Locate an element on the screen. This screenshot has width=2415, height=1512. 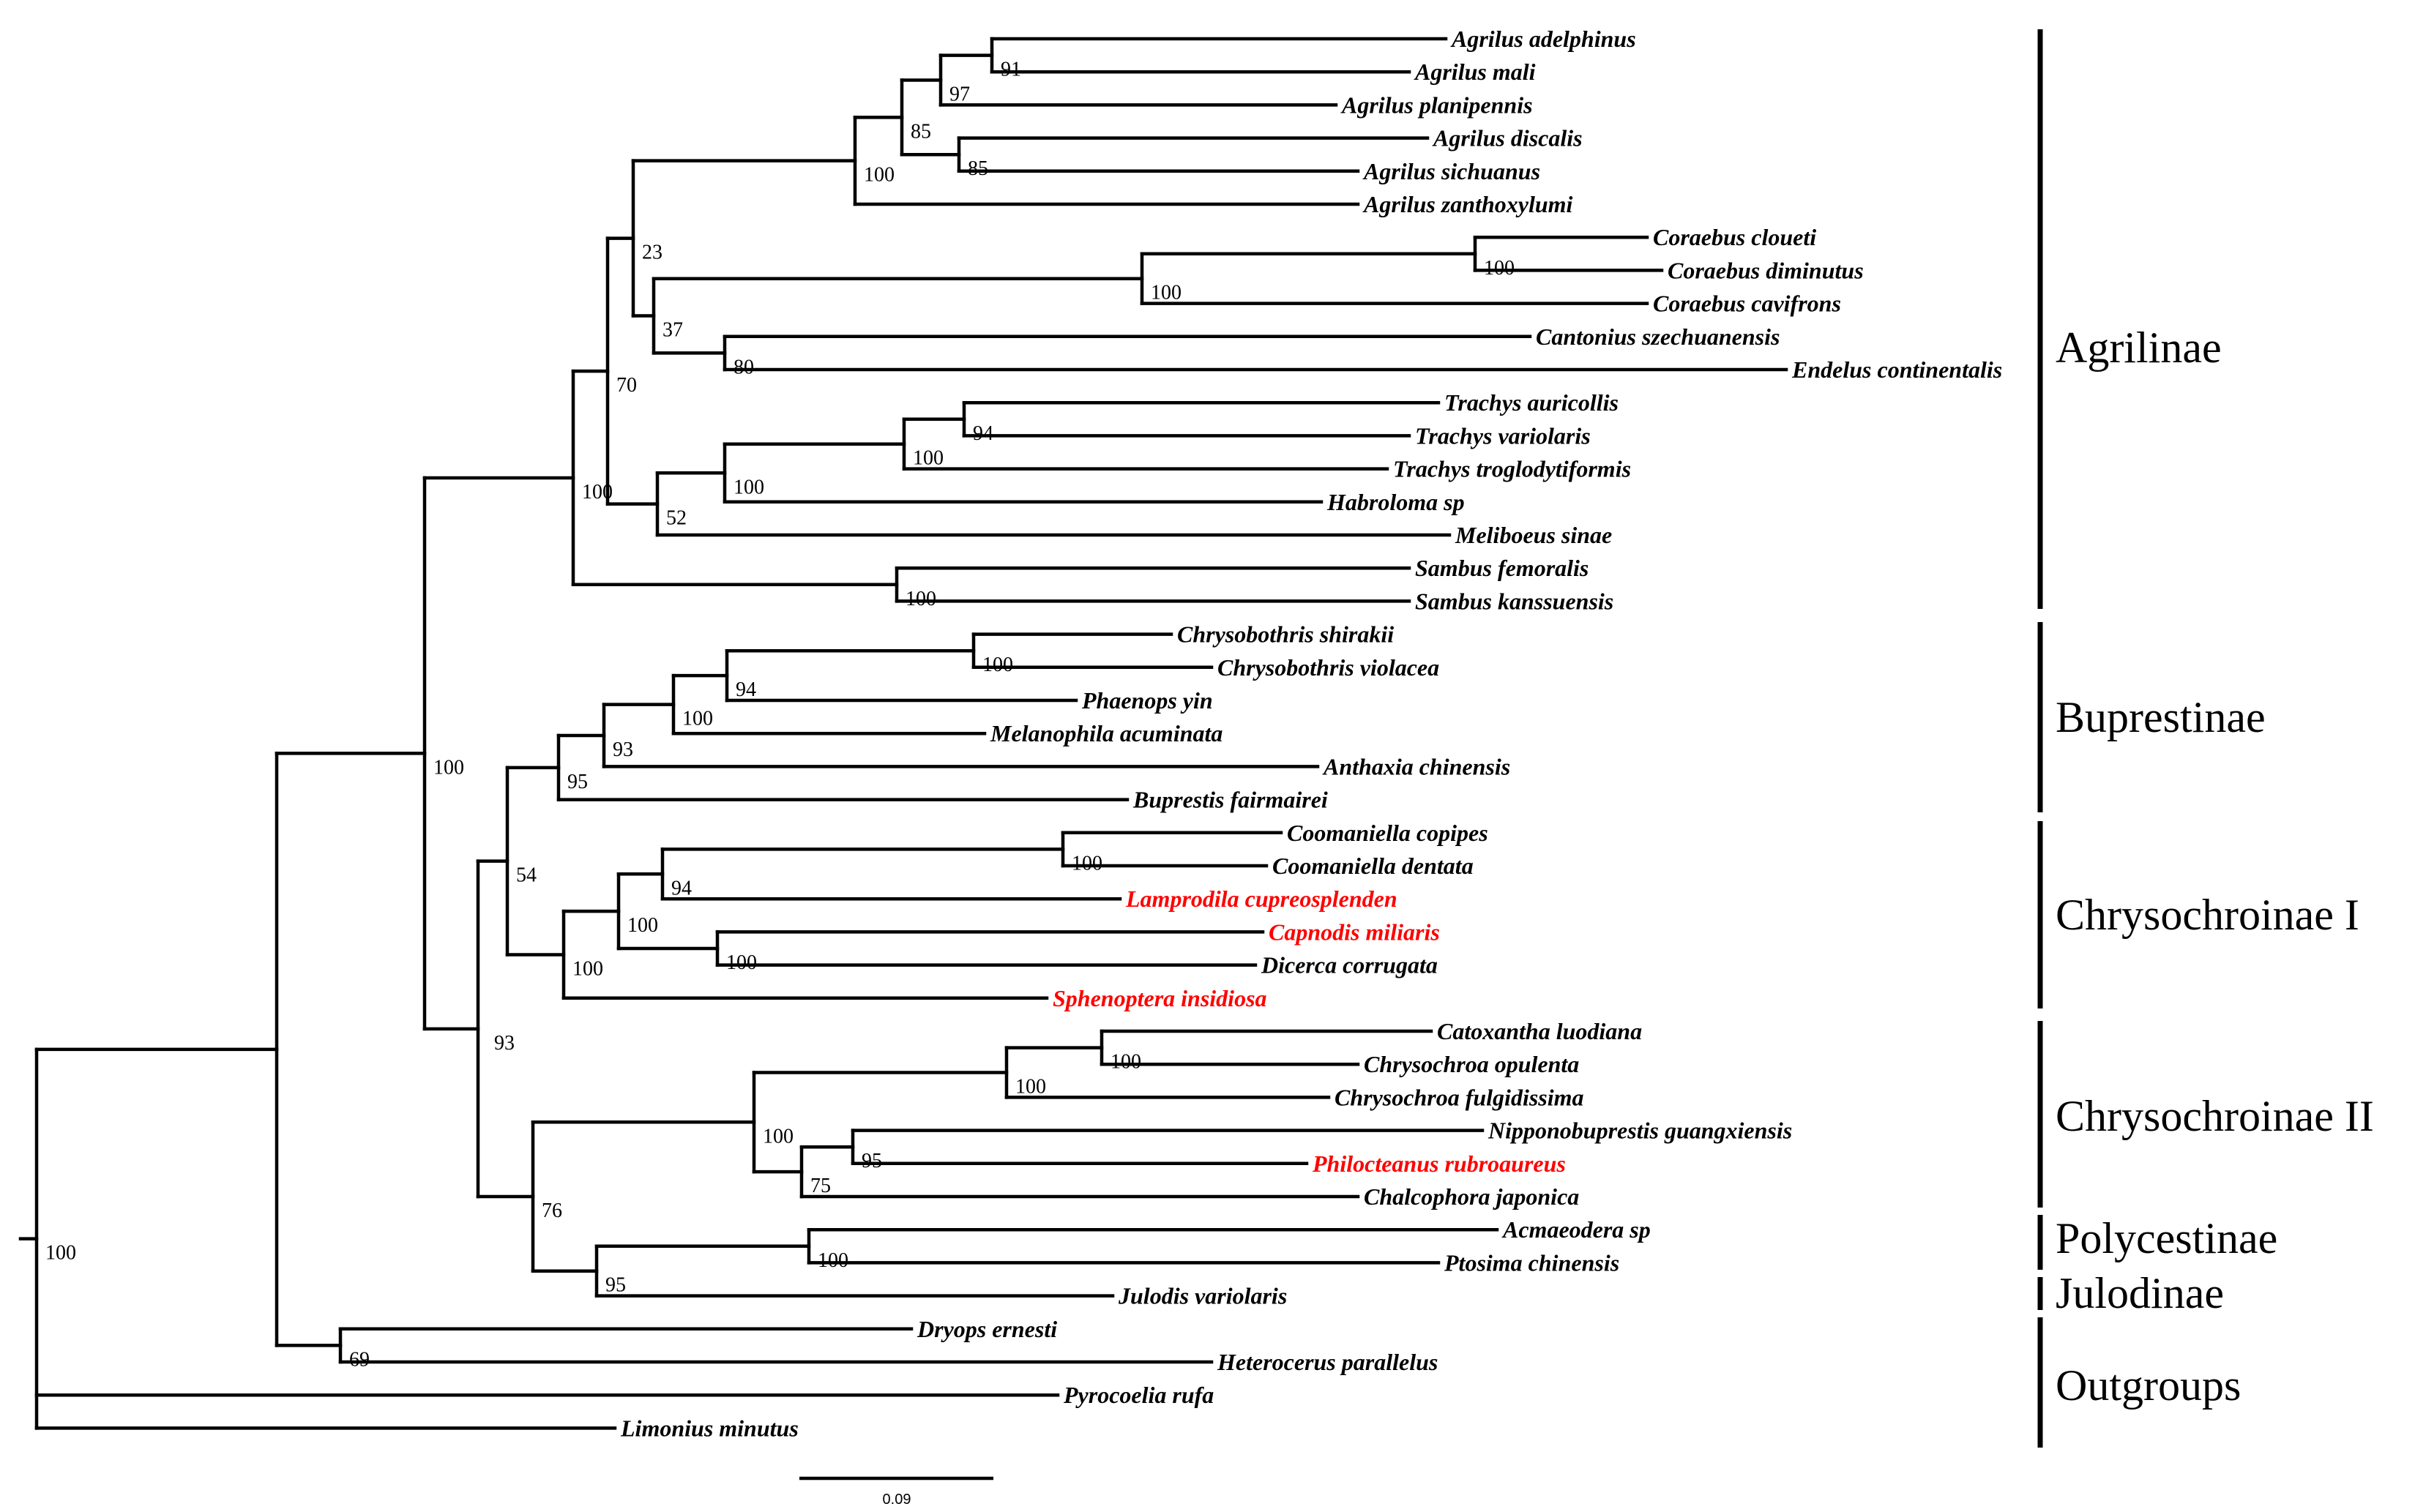
clade-label-chrysochroinae-i: Chrysochroinae I is located at coordinates (2207, 915).